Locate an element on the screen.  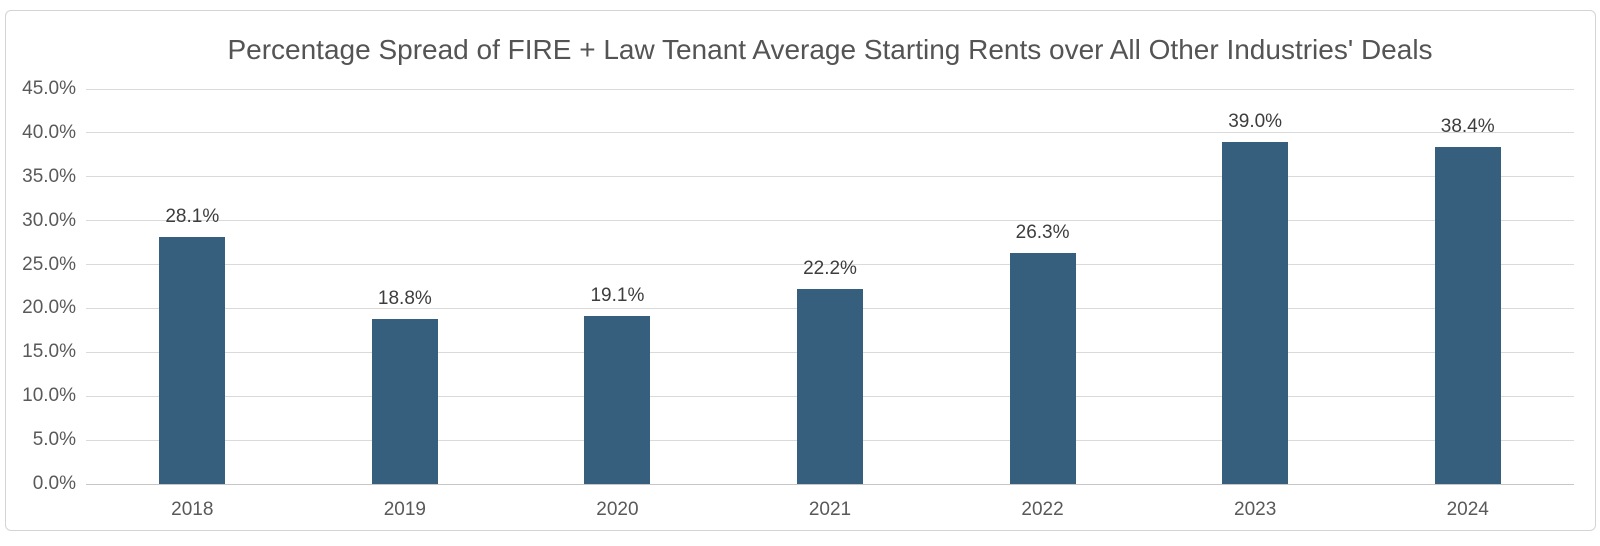
bar-data-label: 28.1% is located at coordinates (192, 217).